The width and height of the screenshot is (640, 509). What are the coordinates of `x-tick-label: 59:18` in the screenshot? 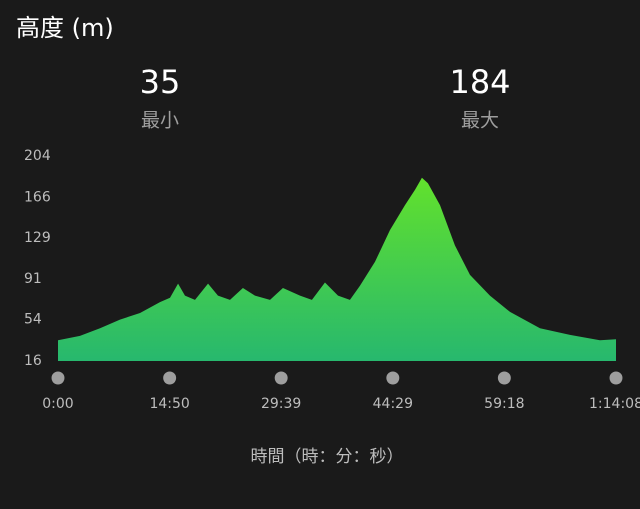 It's located at (504, 404).